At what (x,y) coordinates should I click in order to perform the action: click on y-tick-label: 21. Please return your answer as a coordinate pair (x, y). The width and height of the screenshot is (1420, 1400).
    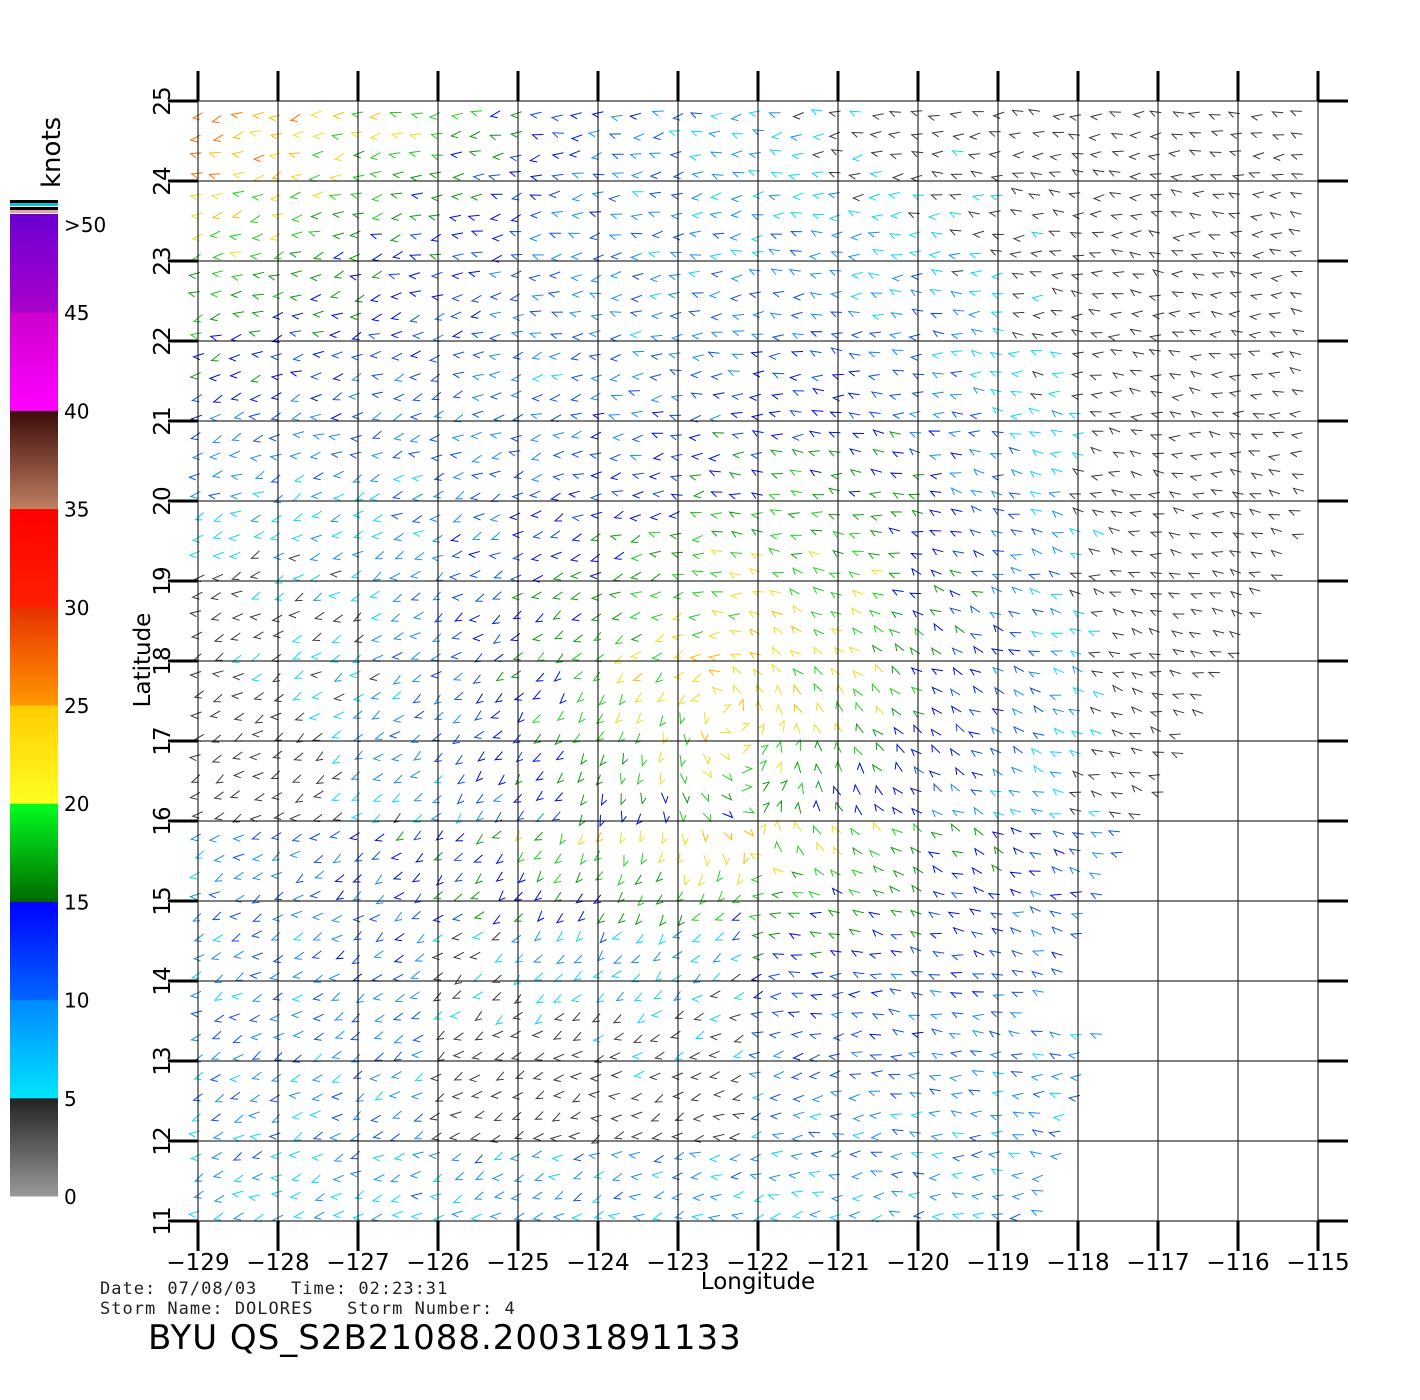
    Looking at the image, I should click on (163, 420).